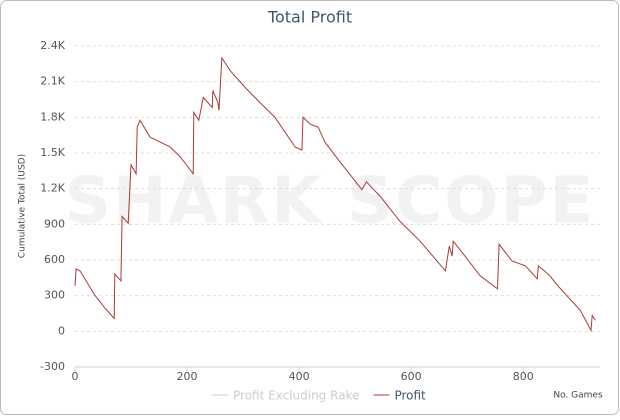 The image size is (620, 420). Describe the element at coordinates (23, 206) in the screenshot. I see `y-axis-label: Cumulative Total (USD)` at that location.